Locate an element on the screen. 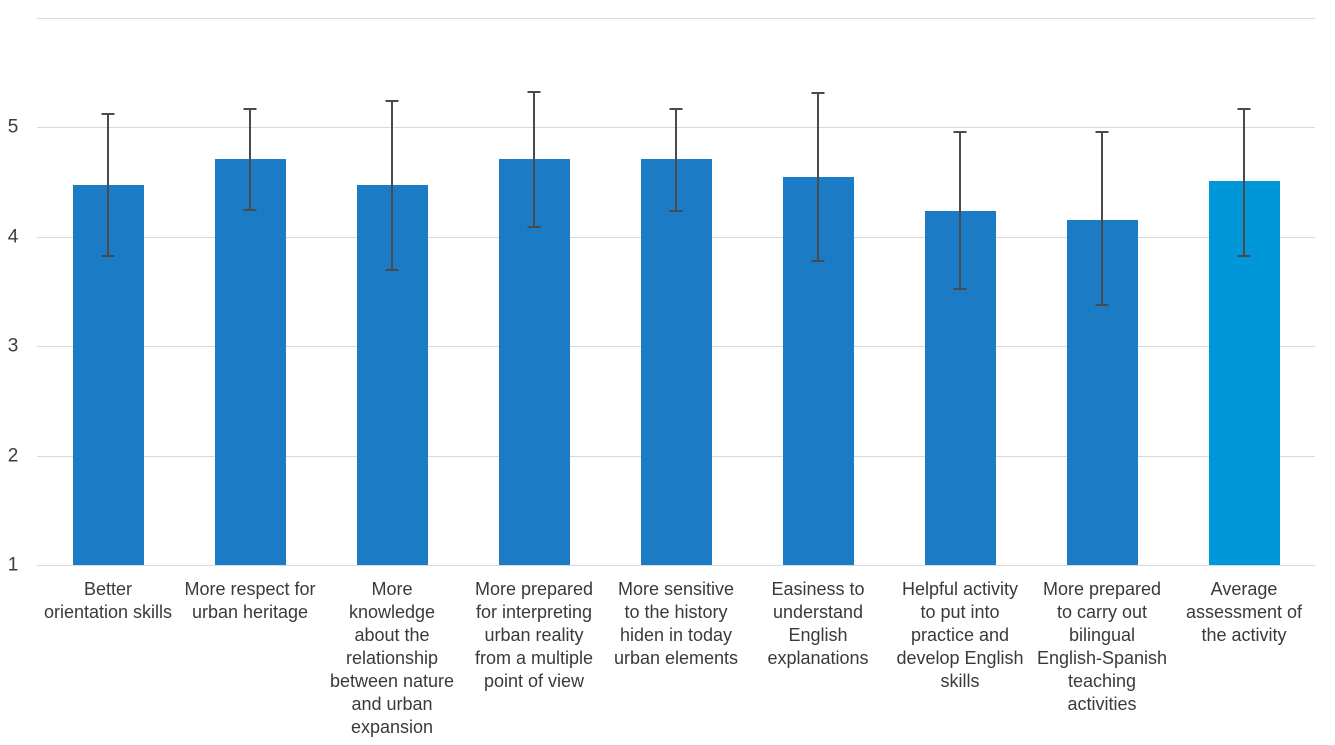 The width and height of the screenshot is (1335, 745). category-label-line: point of view is located at coordinates (534, 681).